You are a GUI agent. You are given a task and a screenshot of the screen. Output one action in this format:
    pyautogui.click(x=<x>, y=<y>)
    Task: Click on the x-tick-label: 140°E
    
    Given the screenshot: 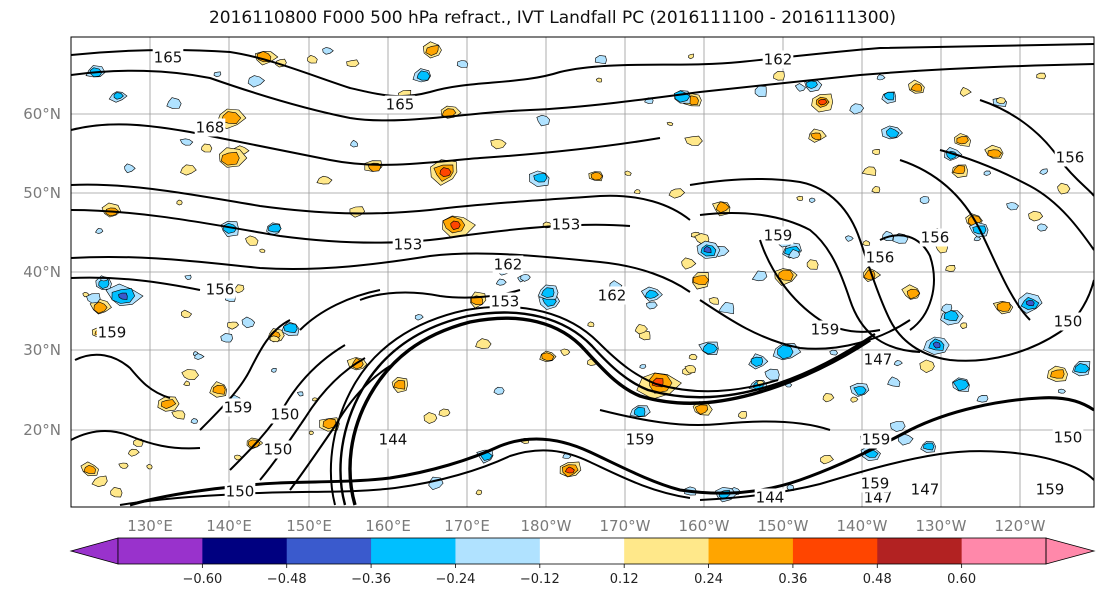 What is the action you would take?
    pyautogui.click(x=229, y=526)
    